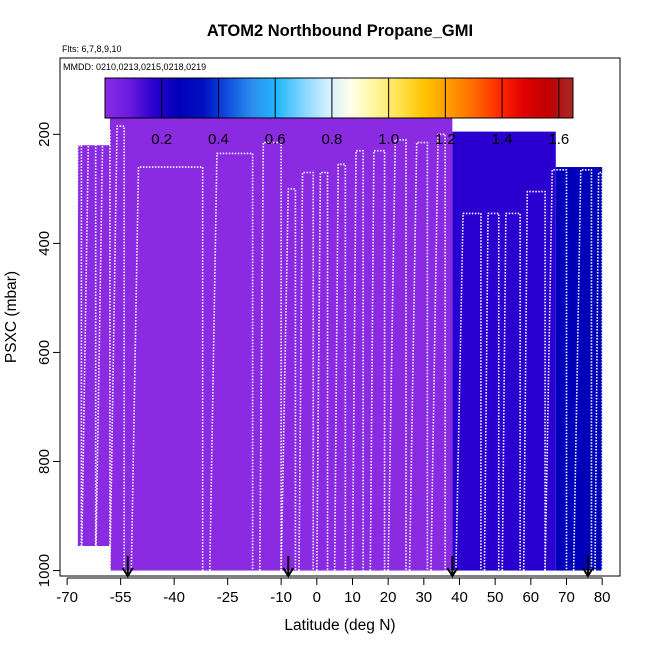 The width and height of the screenshot is (650, 650). Describe the element at coordinates (317, 597) in the screenshot. I see `x-tick-label: 0` at that location.